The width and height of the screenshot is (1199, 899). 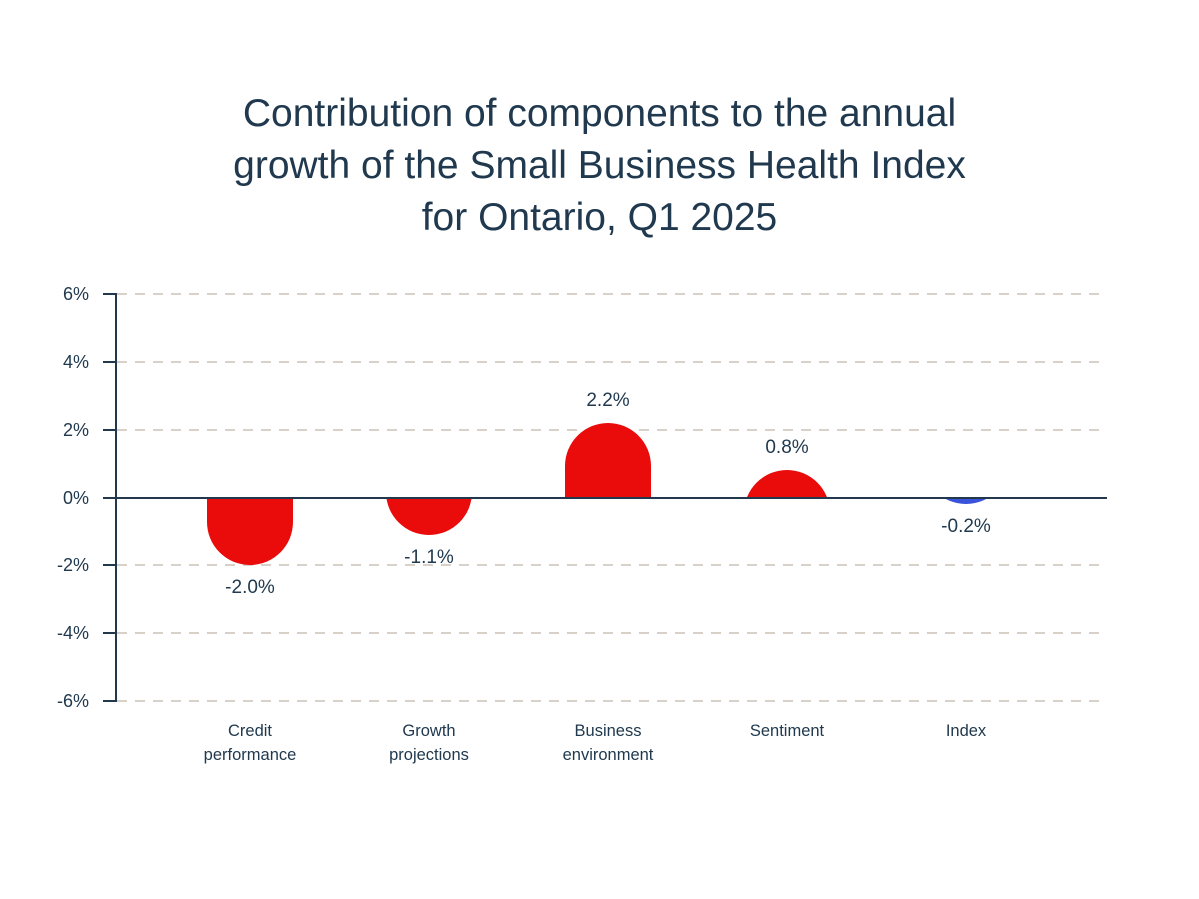 What do you see at coordinates (250, 743) in the screenshot?
I see `category-label: Credit performance` at bounding box center [250, 743].